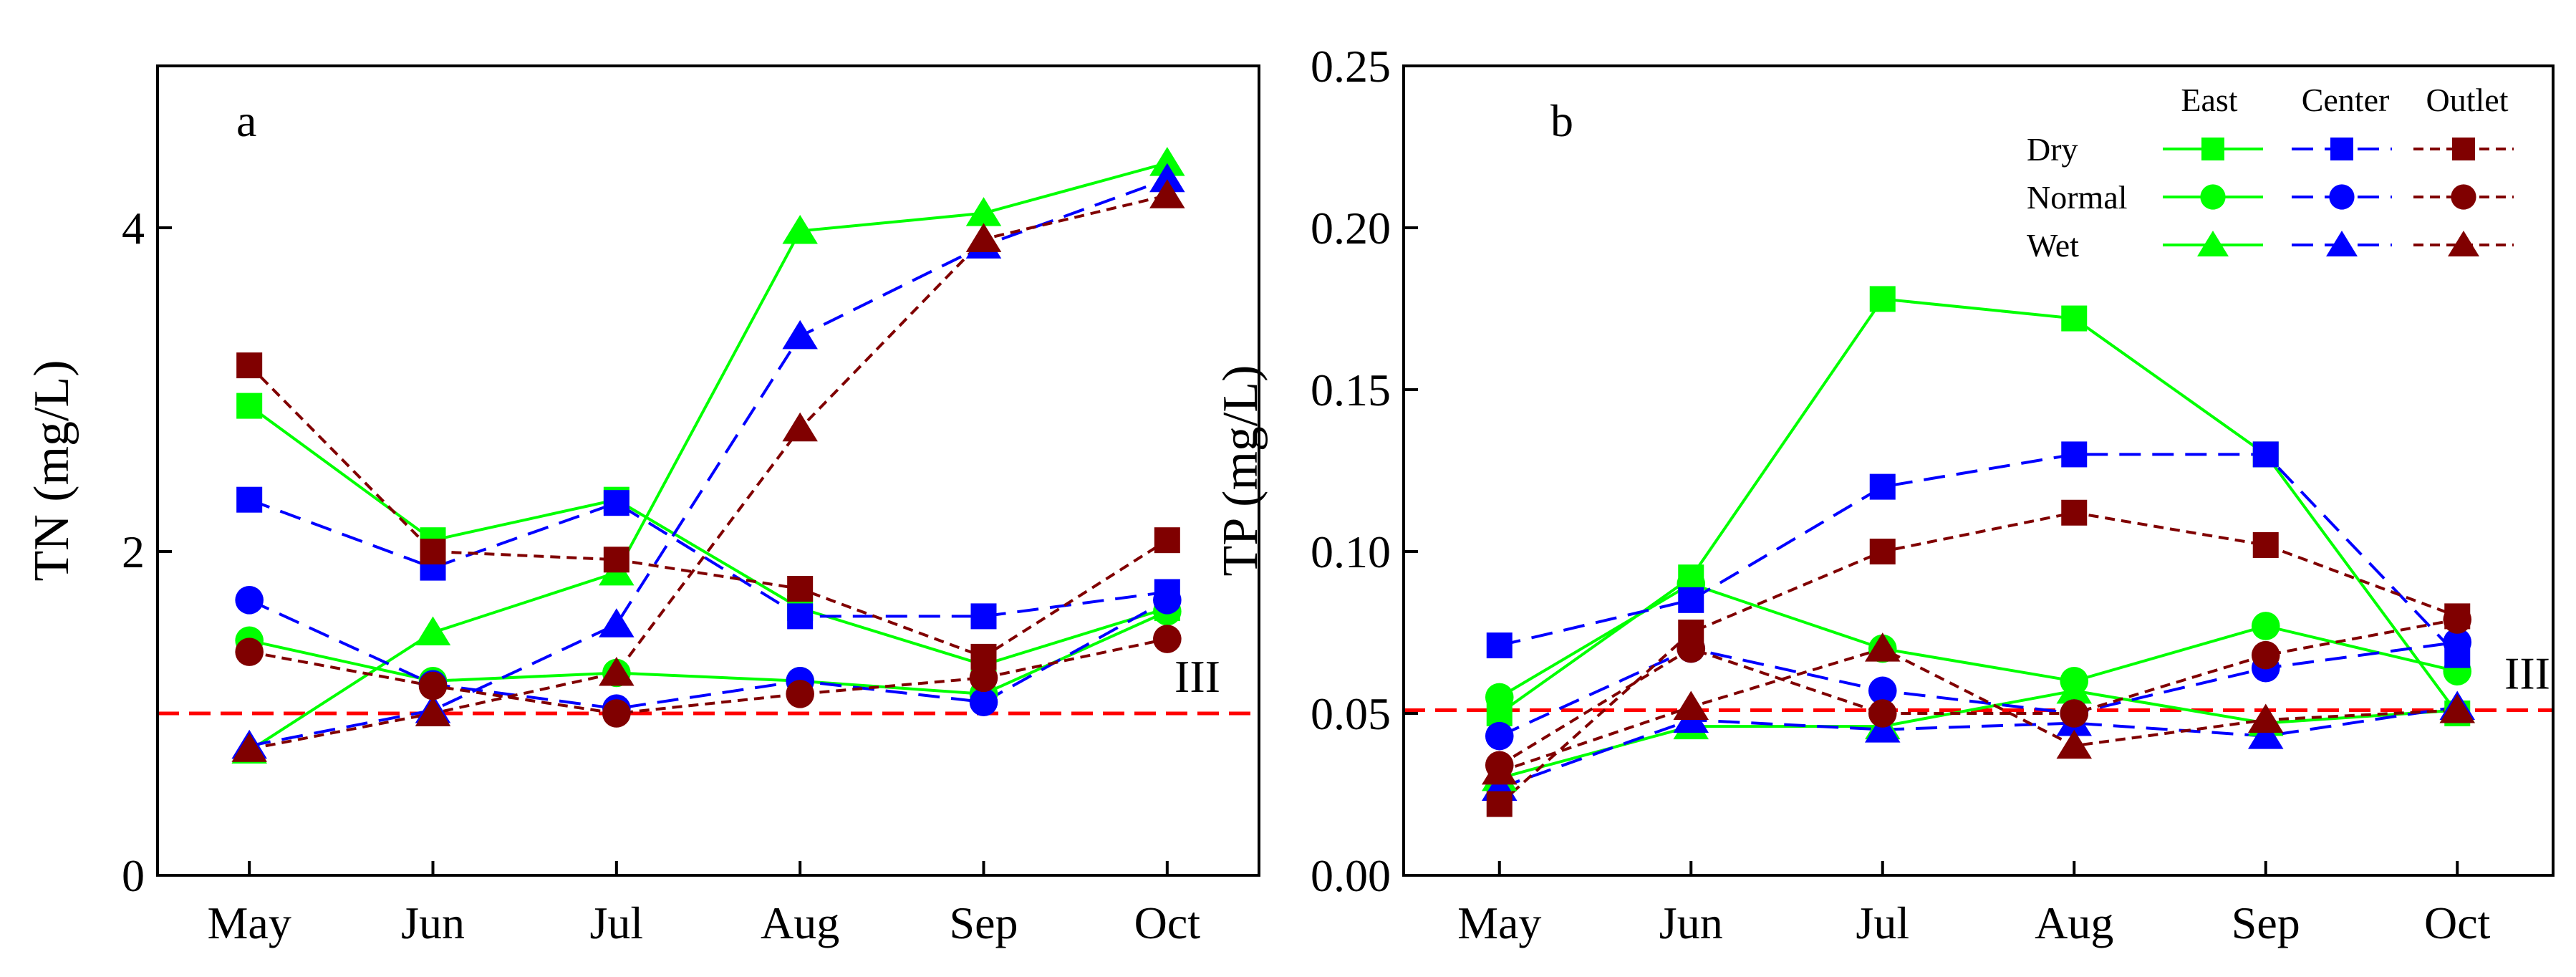  What do you see at coordinates (1882, 923) in the screenshot?
I see `panel-b-xtick-label-2: Jul` at bounding box center [1882, 923].